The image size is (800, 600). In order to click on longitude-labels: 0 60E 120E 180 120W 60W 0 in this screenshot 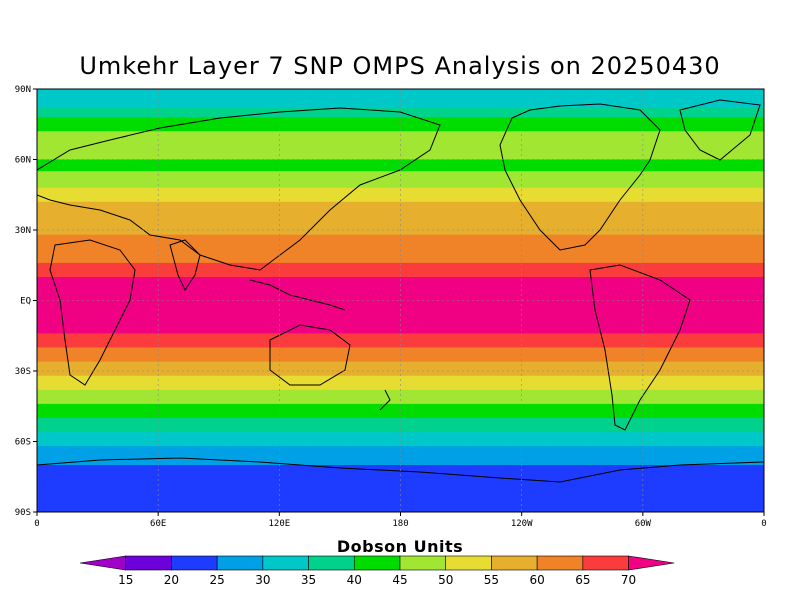, I will do `click(400, 520)`.